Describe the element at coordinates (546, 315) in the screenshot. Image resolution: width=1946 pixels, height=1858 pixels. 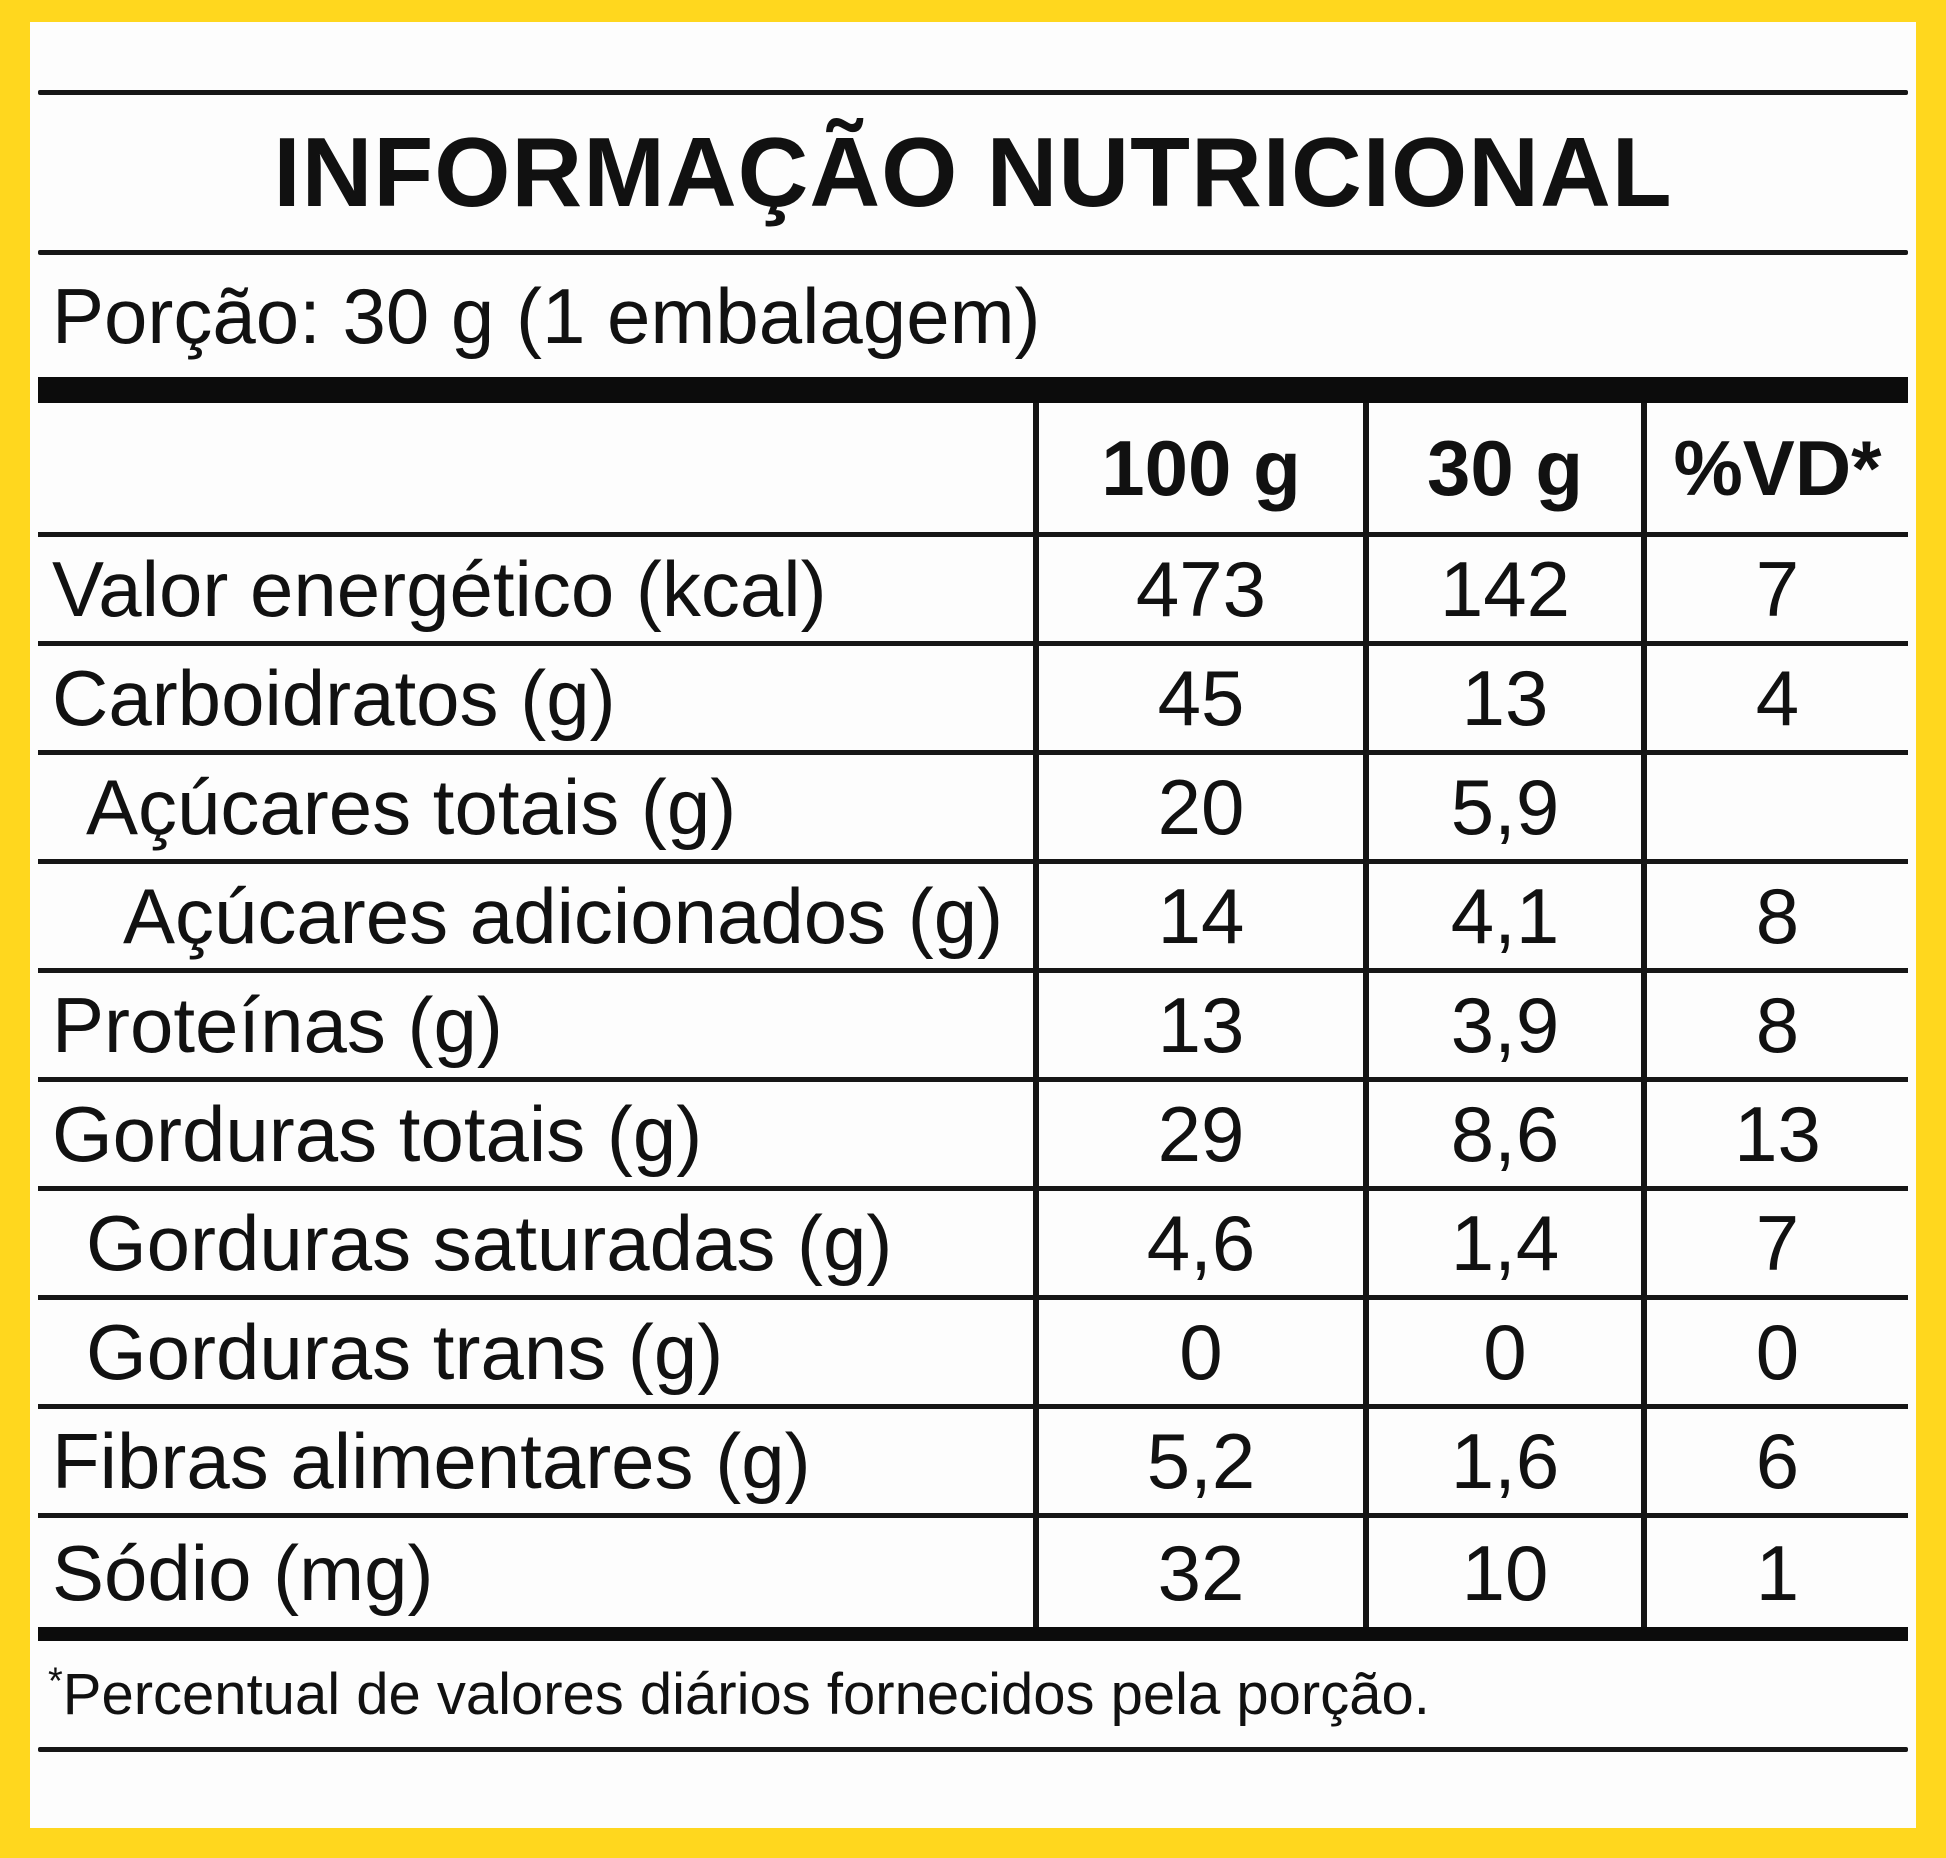
I see `serving-size-text: Porção: 30 g (1 embalagem)` at that location.